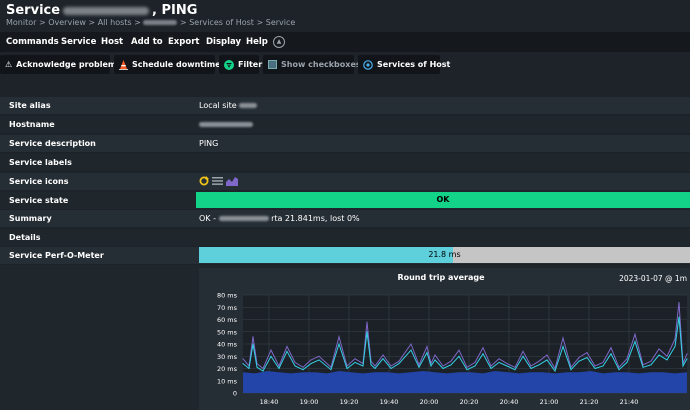  I want to click on breadcrumb-all-hosts: All hosts, so click(114, 22).